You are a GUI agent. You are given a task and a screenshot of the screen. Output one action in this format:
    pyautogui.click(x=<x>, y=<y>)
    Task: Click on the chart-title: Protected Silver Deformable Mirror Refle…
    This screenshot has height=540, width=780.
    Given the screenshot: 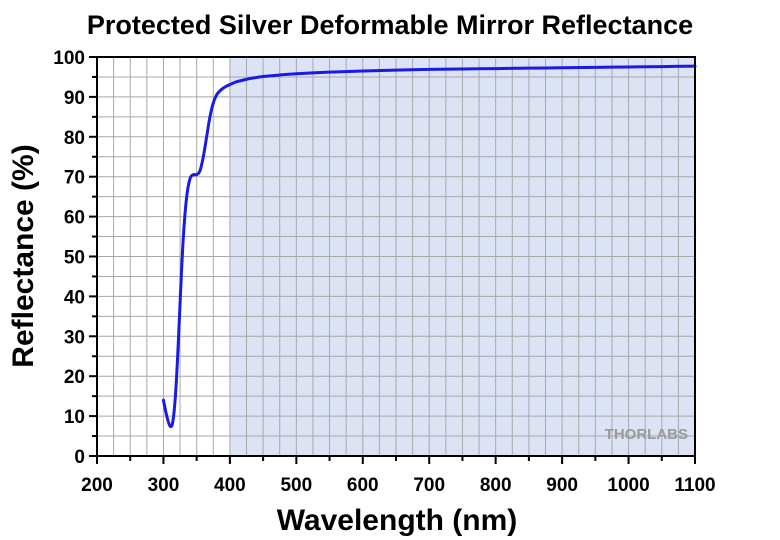 What is the action you would take?
    pyautogui.click(x=390, y=25)
    